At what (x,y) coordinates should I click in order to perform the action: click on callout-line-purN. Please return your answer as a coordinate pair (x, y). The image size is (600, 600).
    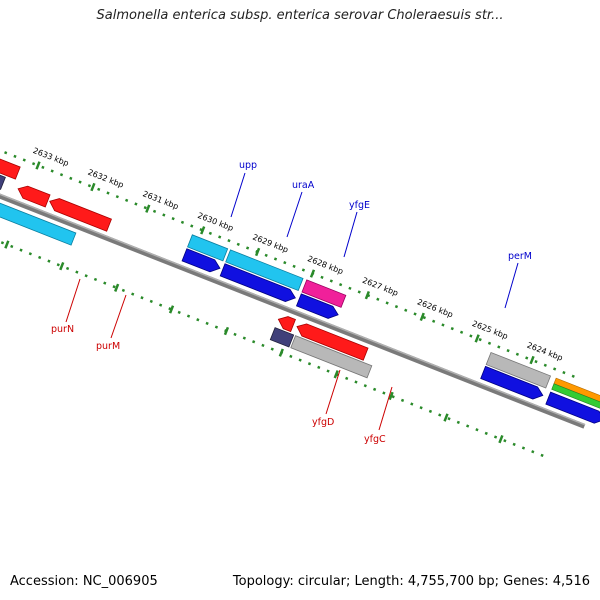
    Looking at the image, I should click on (73, 300).